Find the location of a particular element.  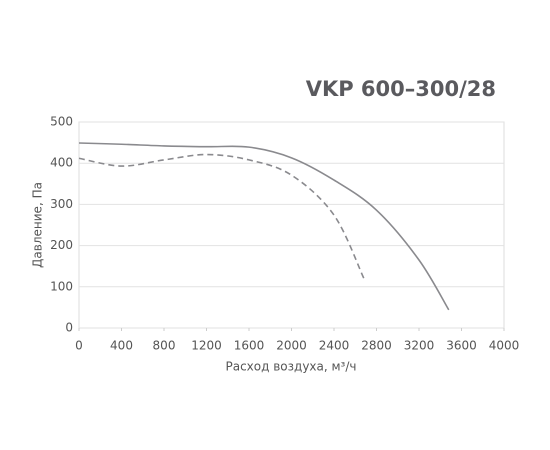

curve is located at coordinates (221, 216).